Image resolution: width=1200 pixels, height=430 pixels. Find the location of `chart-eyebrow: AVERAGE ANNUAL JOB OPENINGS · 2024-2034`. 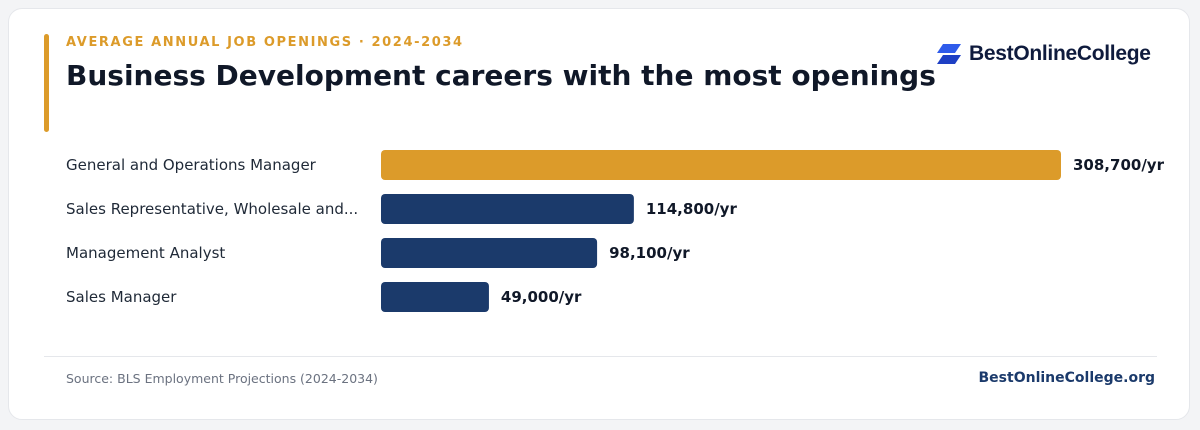

chart-eyebrow: AVERAGE ANNUAL JOB OPENINGS · 2024-2034 is located at coordinates (265, 42).